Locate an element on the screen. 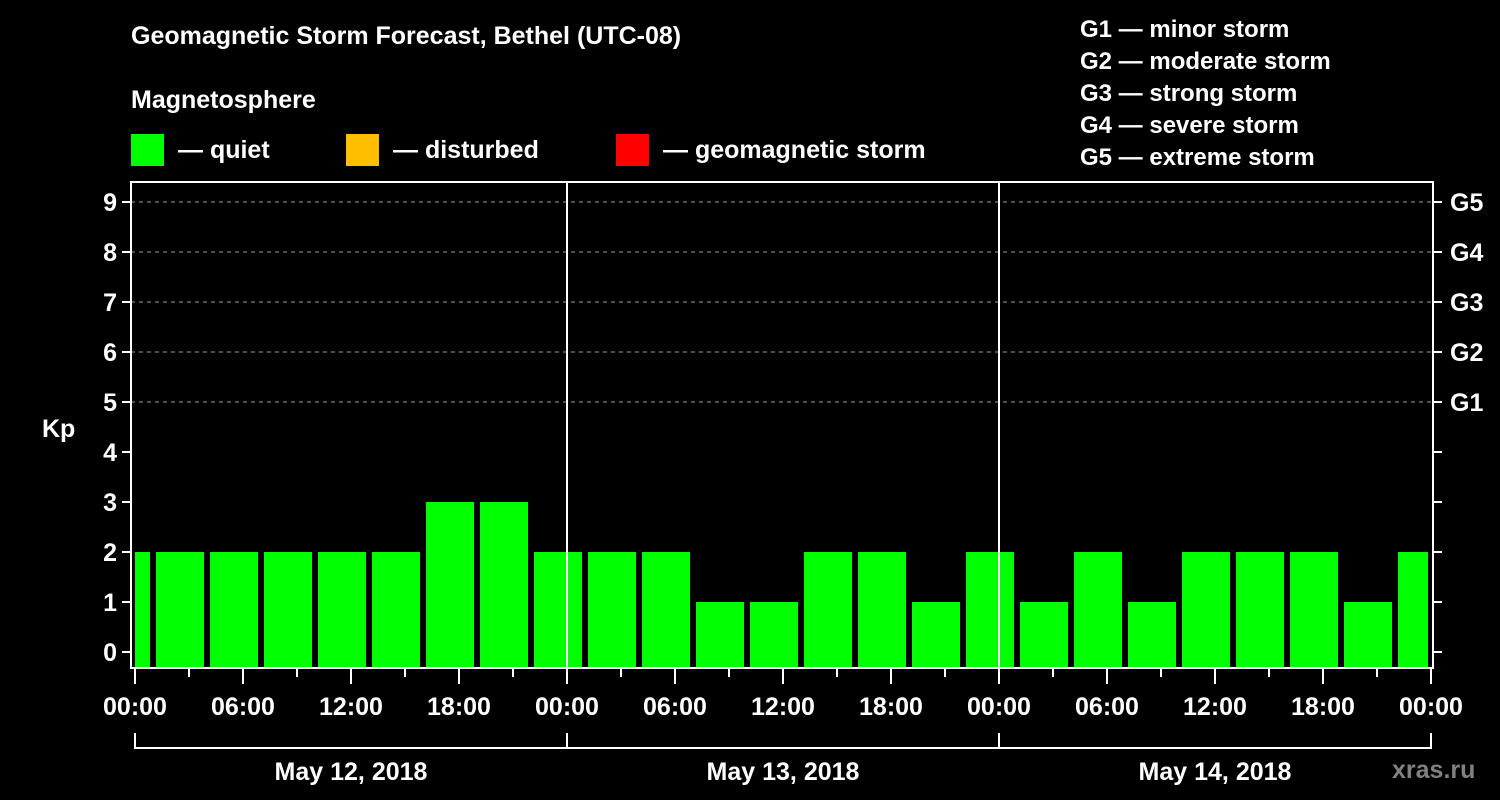  y-tick-label: 2 is located at coordinates (110, 553).